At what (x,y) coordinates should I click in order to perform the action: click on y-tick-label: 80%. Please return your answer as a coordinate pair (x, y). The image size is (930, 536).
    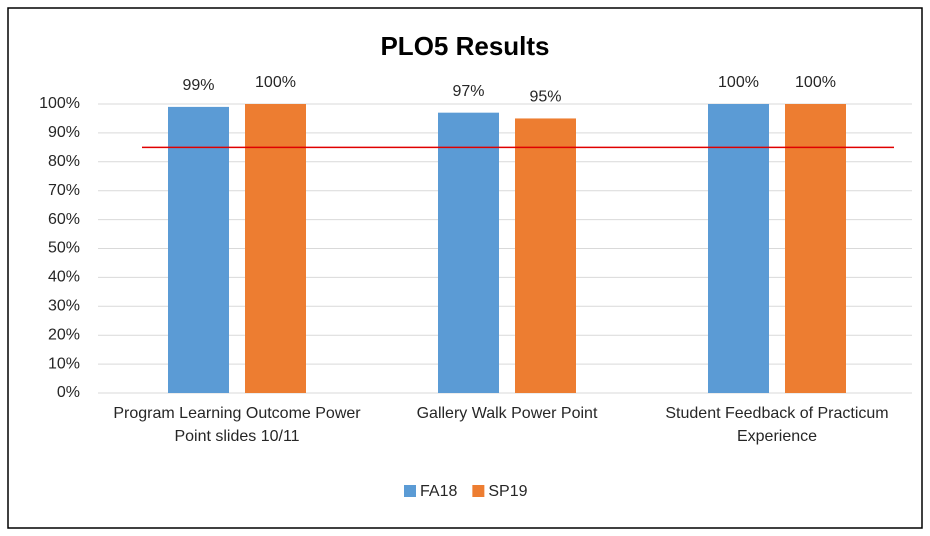
    Looking at the image, I should click on (64, 161).